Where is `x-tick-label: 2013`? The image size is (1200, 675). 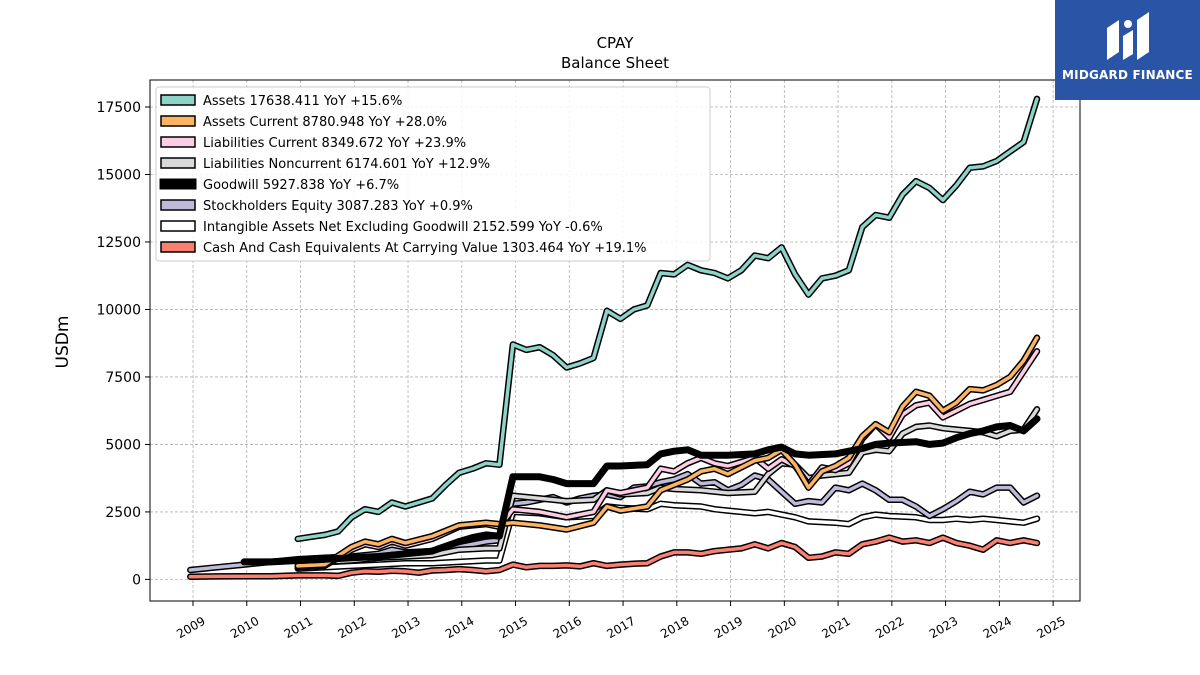 x-tick-label: 2013 is located at coordinates (405, 627).